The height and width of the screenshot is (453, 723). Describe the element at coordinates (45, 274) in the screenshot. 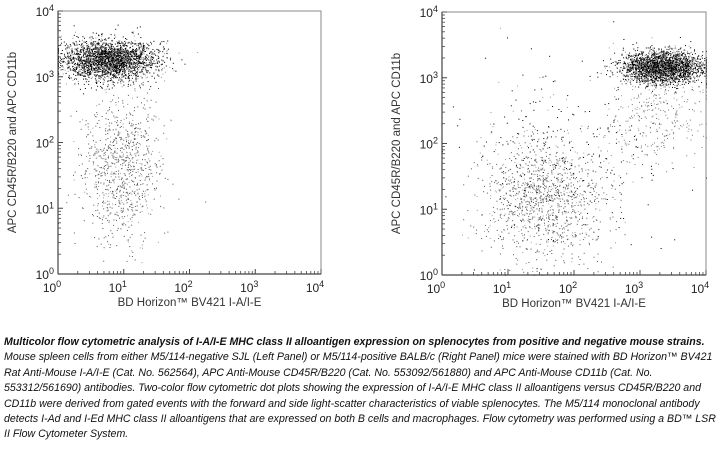

I see `y-tick-label: 10⁰` at that location.